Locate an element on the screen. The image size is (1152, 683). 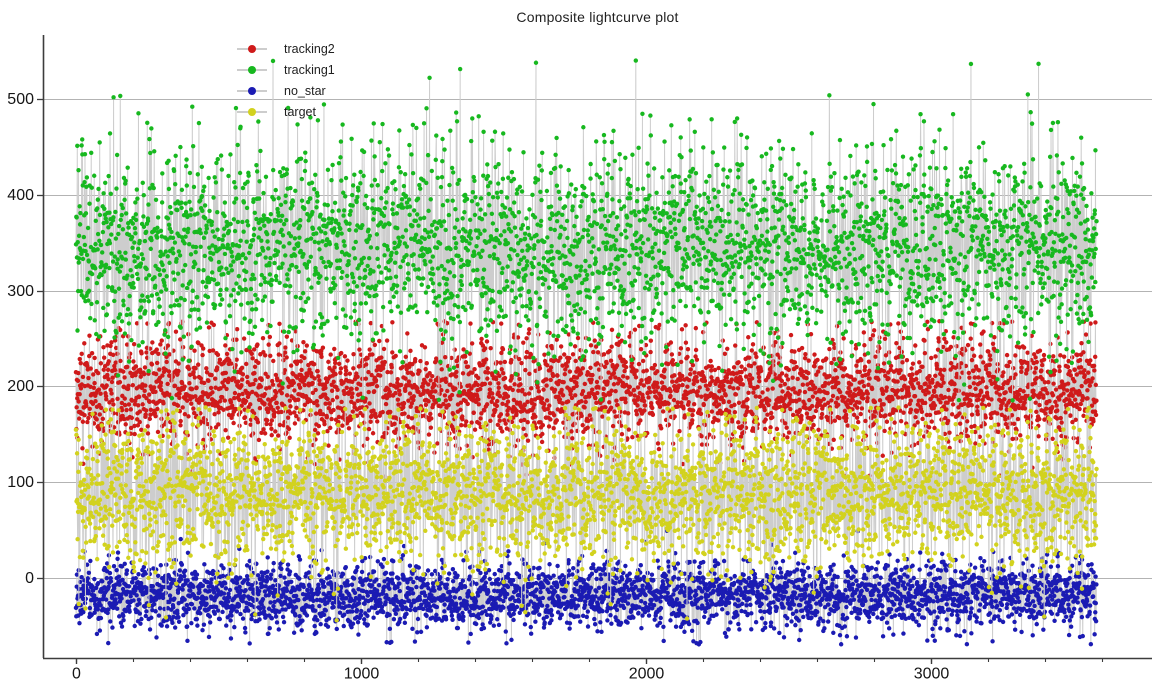
legend-label-target: target is located at coordinates (300, 111).